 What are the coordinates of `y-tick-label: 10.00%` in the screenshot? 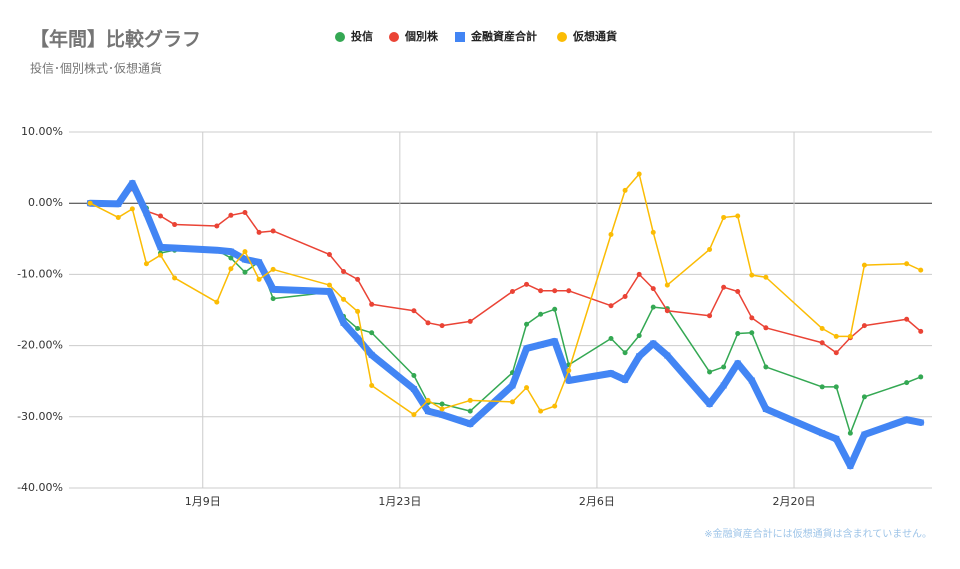 It's located at (42, 131).